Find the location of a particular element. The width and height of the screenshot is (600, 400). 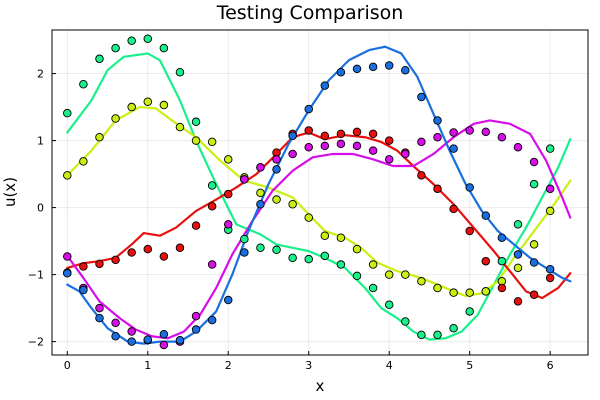

y-tick-label: 2 is located at coordinates (40, 74).